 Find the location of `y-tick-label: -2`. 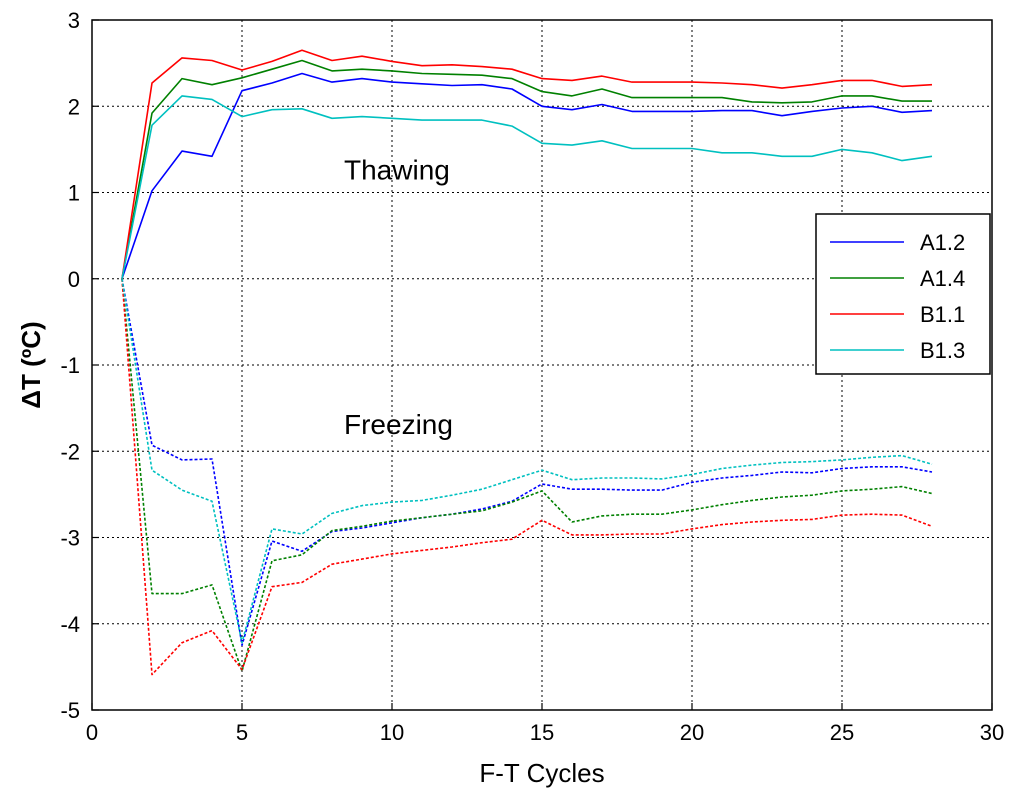

y-tick-label: -2 is located at coordinates (70, 451).